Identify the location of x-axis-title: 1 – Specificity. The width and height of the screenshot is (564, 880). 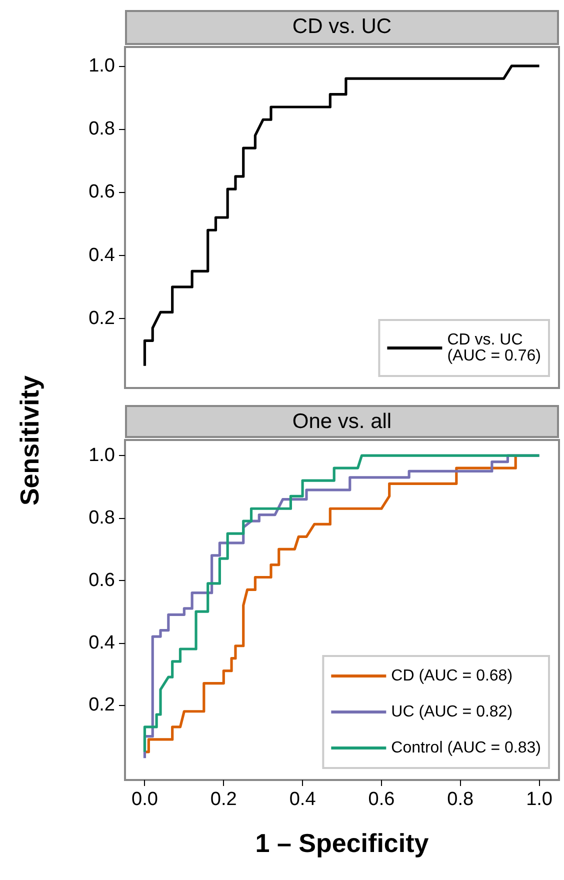
(342, 843).